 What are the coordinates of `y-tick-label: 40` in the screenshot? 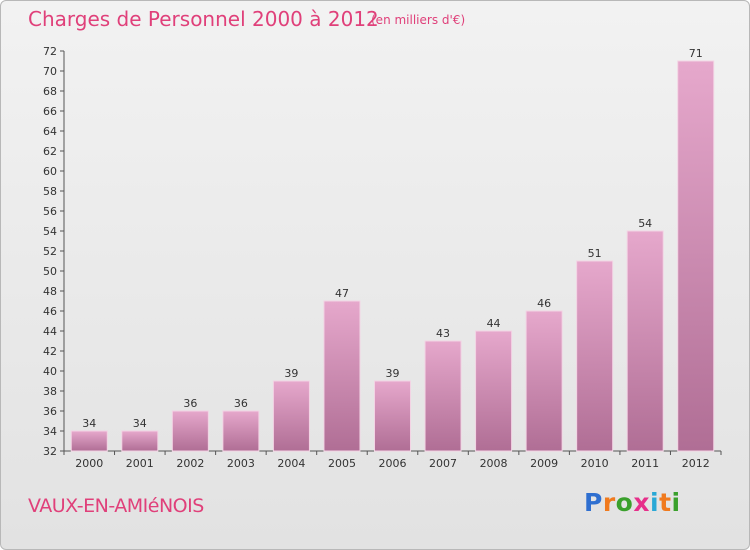 It's located at (50, 371).